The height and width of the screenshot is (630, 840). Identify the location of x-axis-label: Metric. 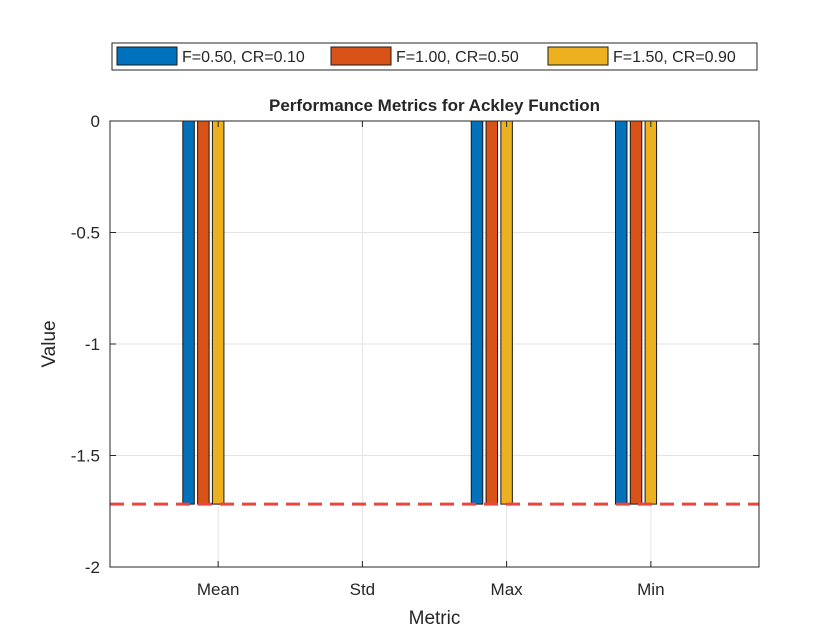
(435, 618).